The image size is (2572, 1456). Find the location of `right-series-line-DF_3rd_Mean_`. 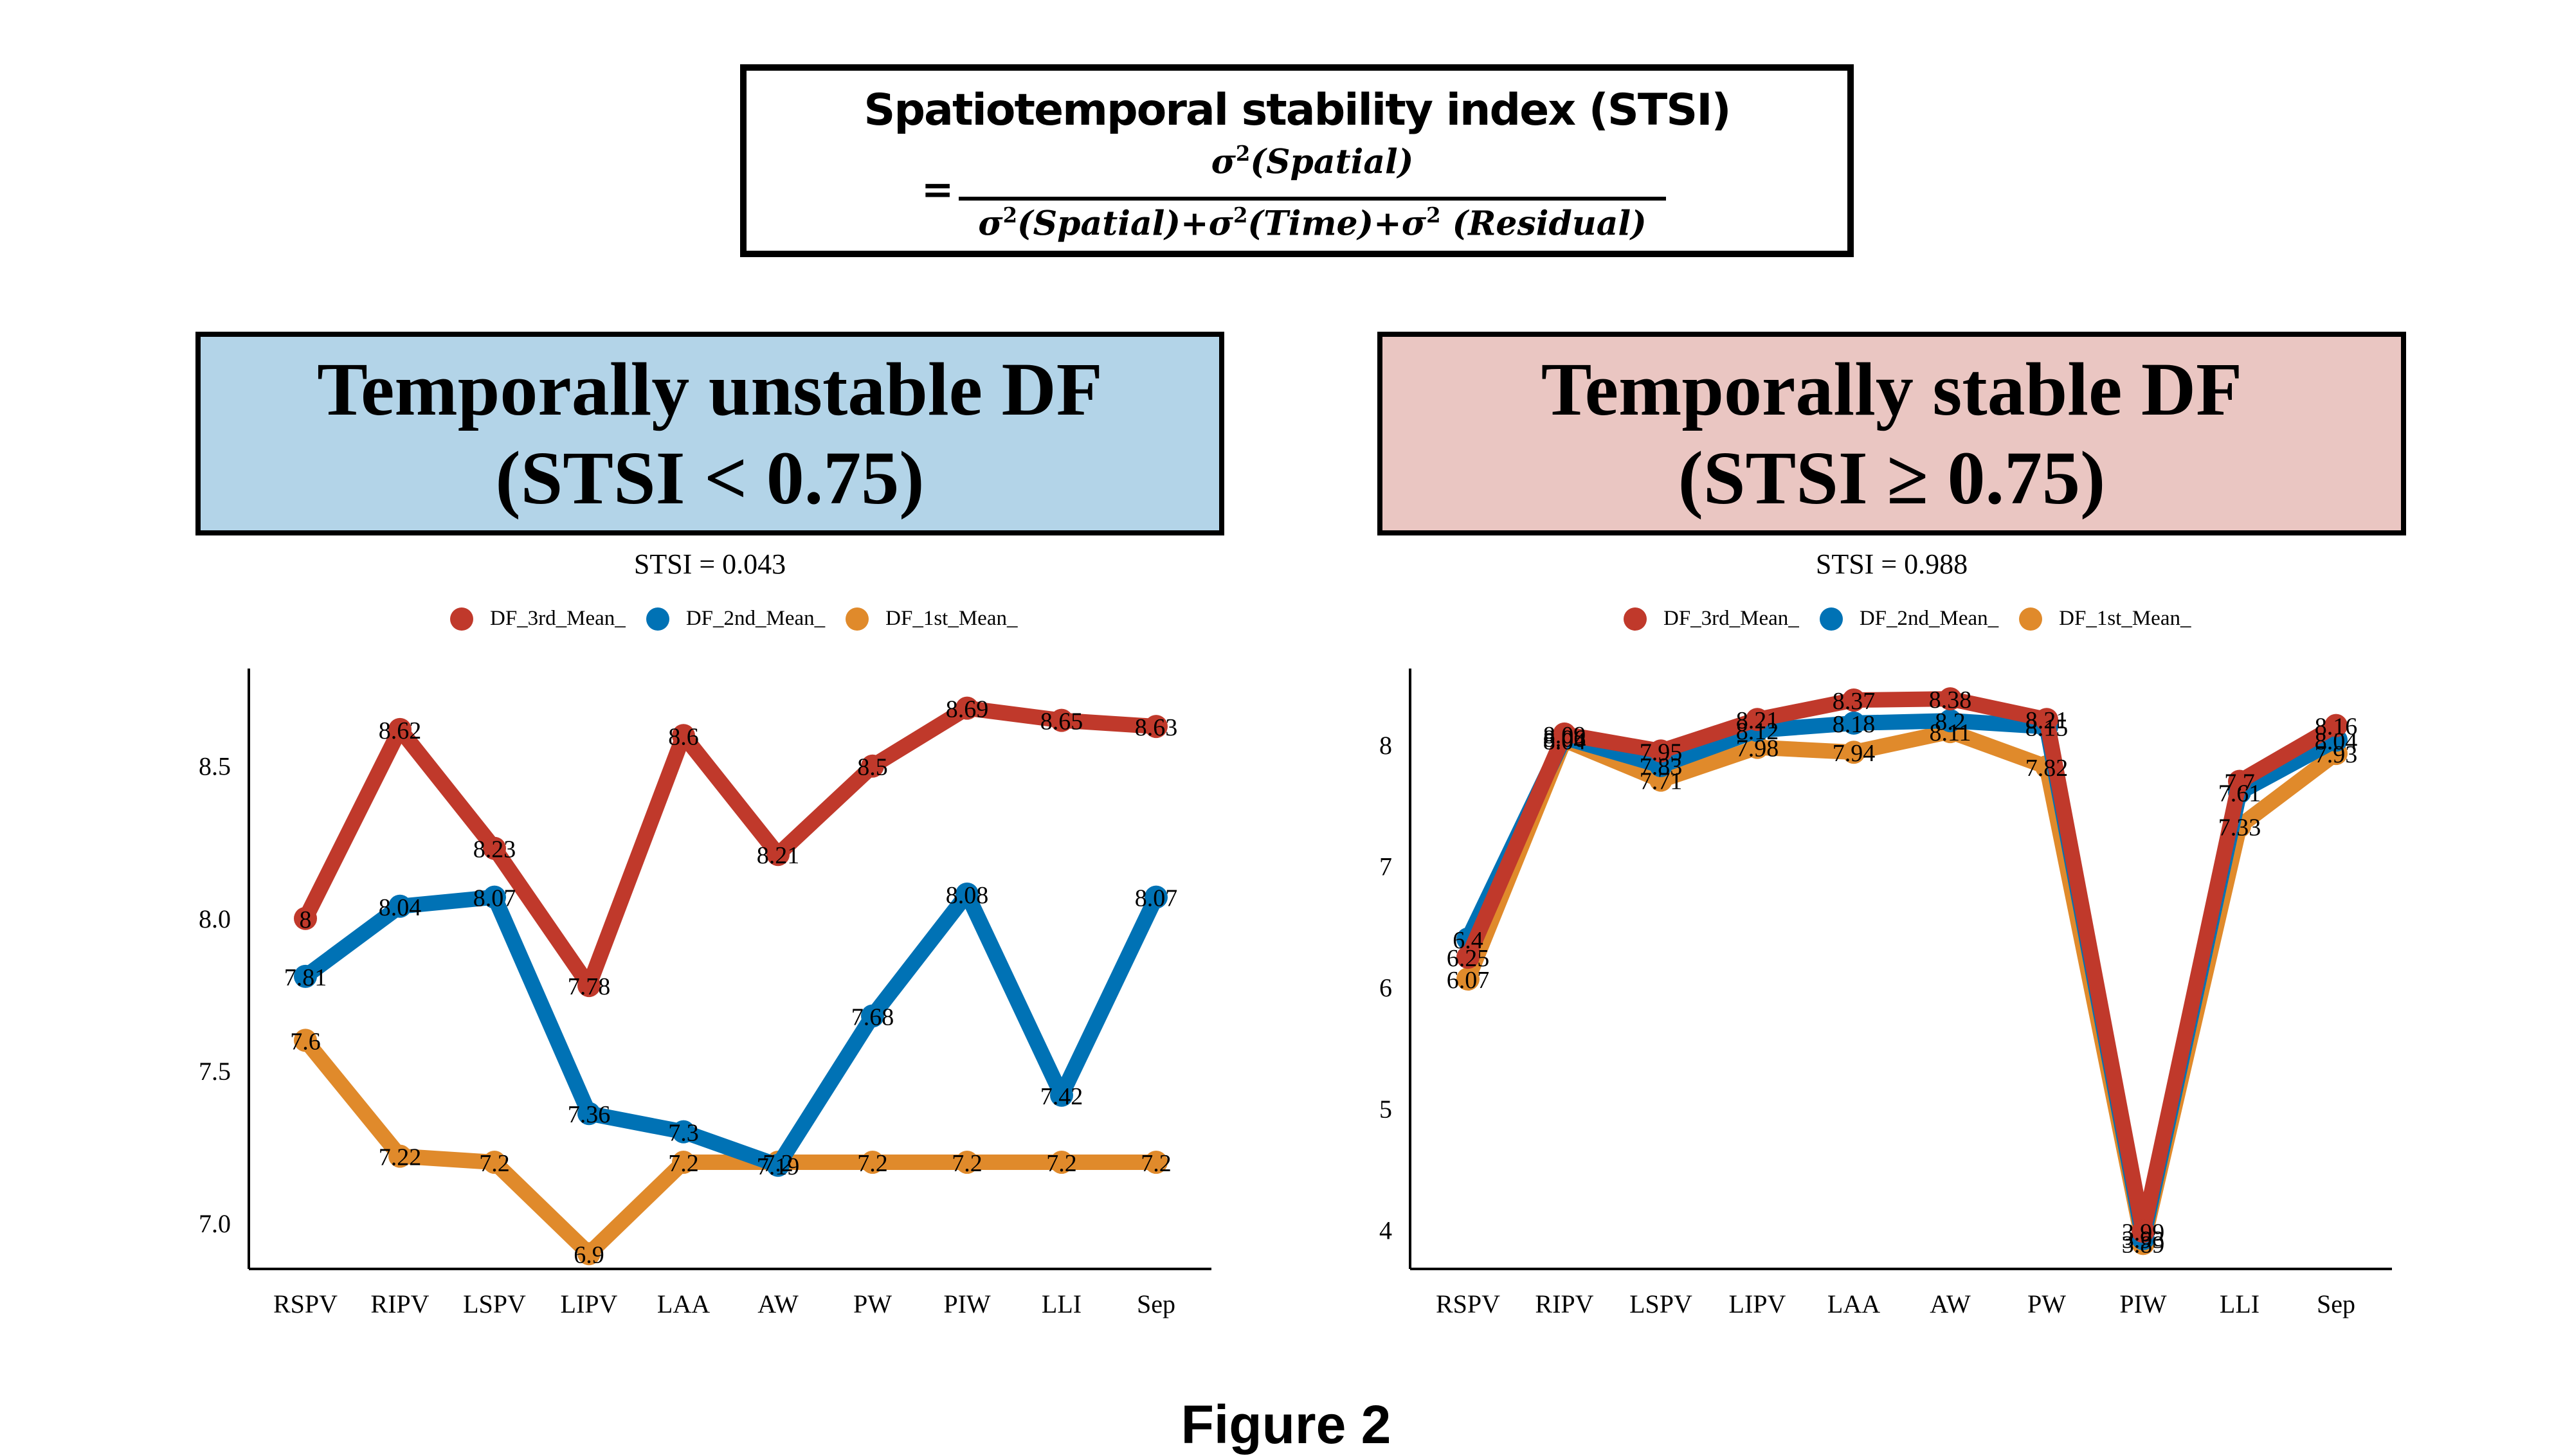

right-series-line-DF_3rd_Mean_ is located at coordinates (1902, 965).